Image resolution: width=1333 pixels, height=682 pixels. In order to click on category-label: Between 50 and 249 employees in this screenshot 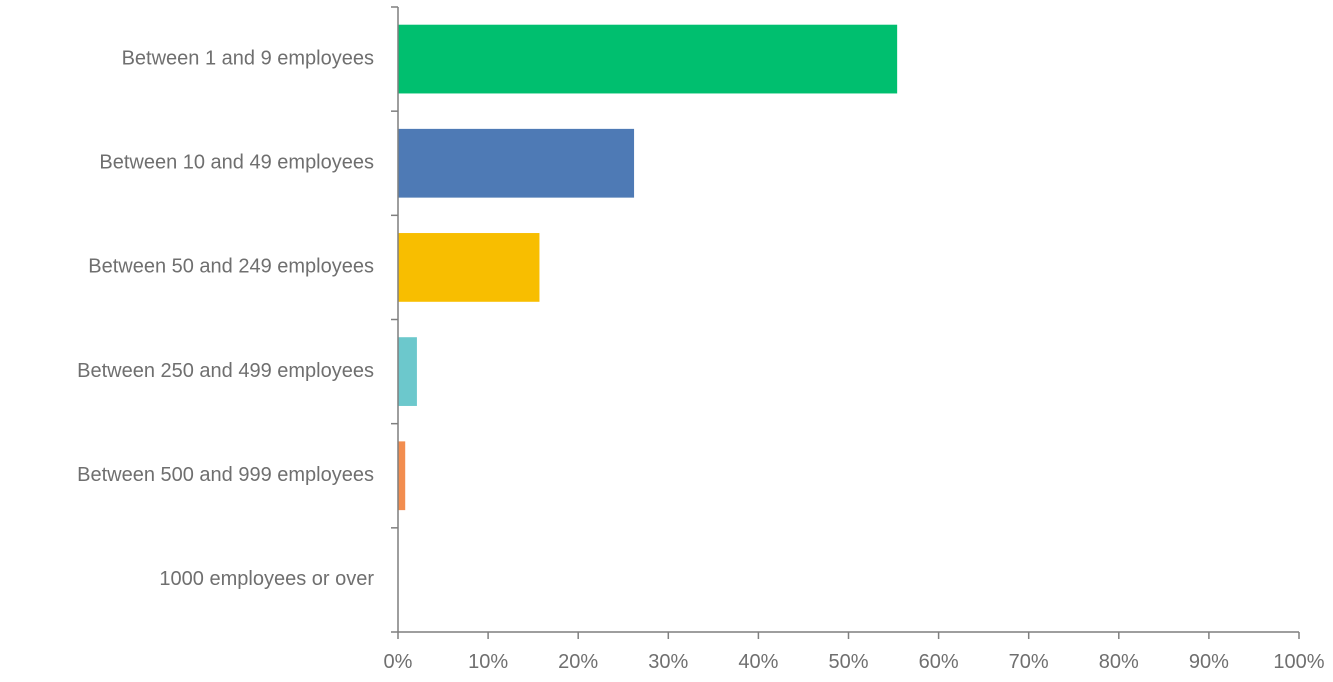, I will do `click(231, 267)`.